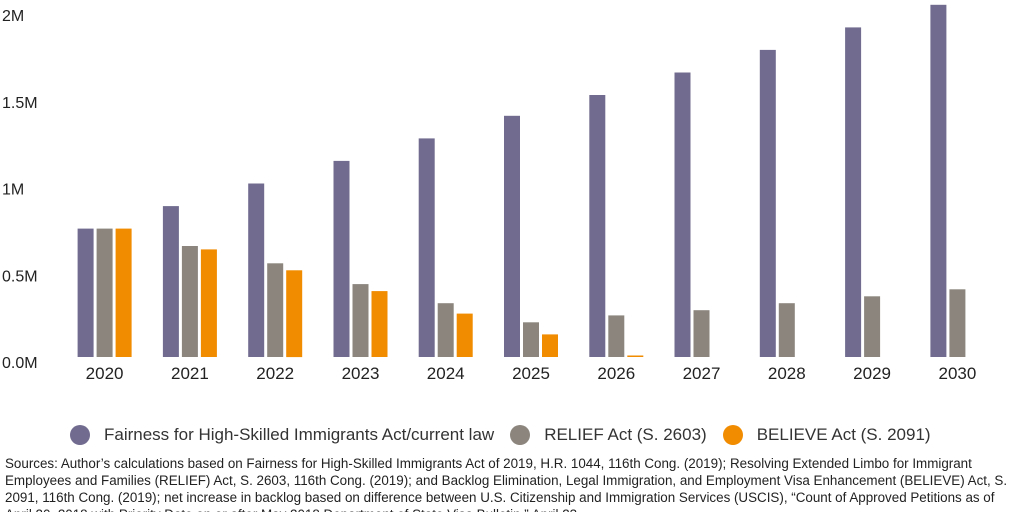 The height and width of the screenshot is (512, 1024). Describe the element at coordinates (20, 276) in the screenshot. I see `y-tick-label: 0.5M` at that location.